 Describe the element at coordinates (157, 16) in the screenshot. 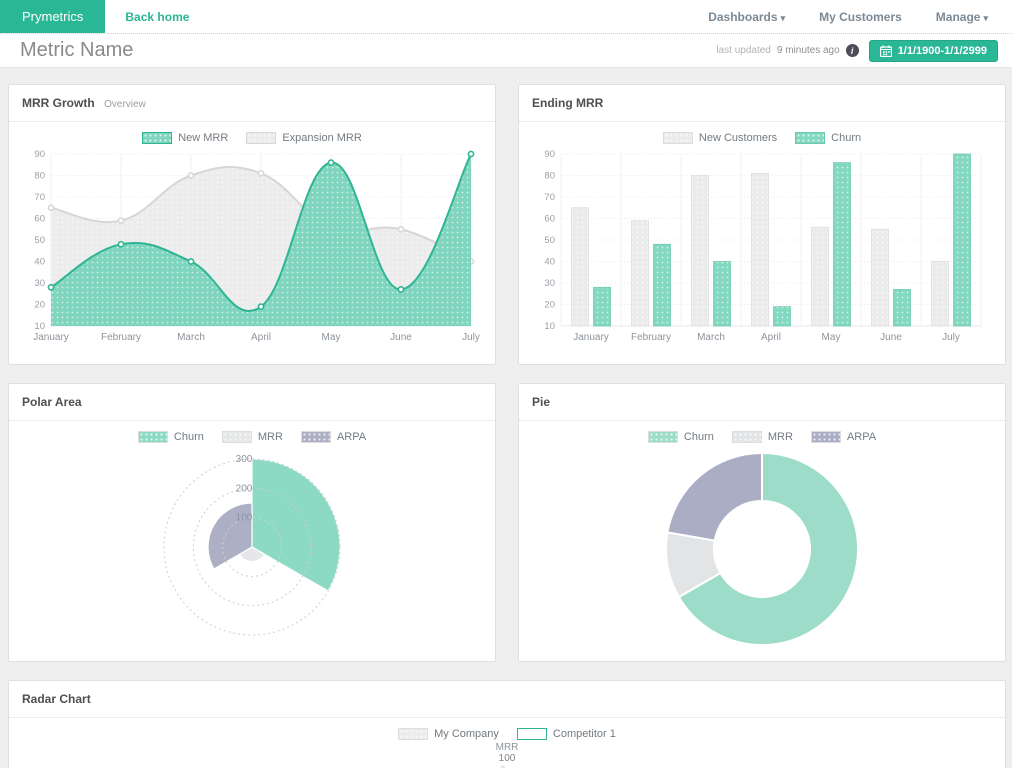

I see `back-home-link: Back home` at that location.